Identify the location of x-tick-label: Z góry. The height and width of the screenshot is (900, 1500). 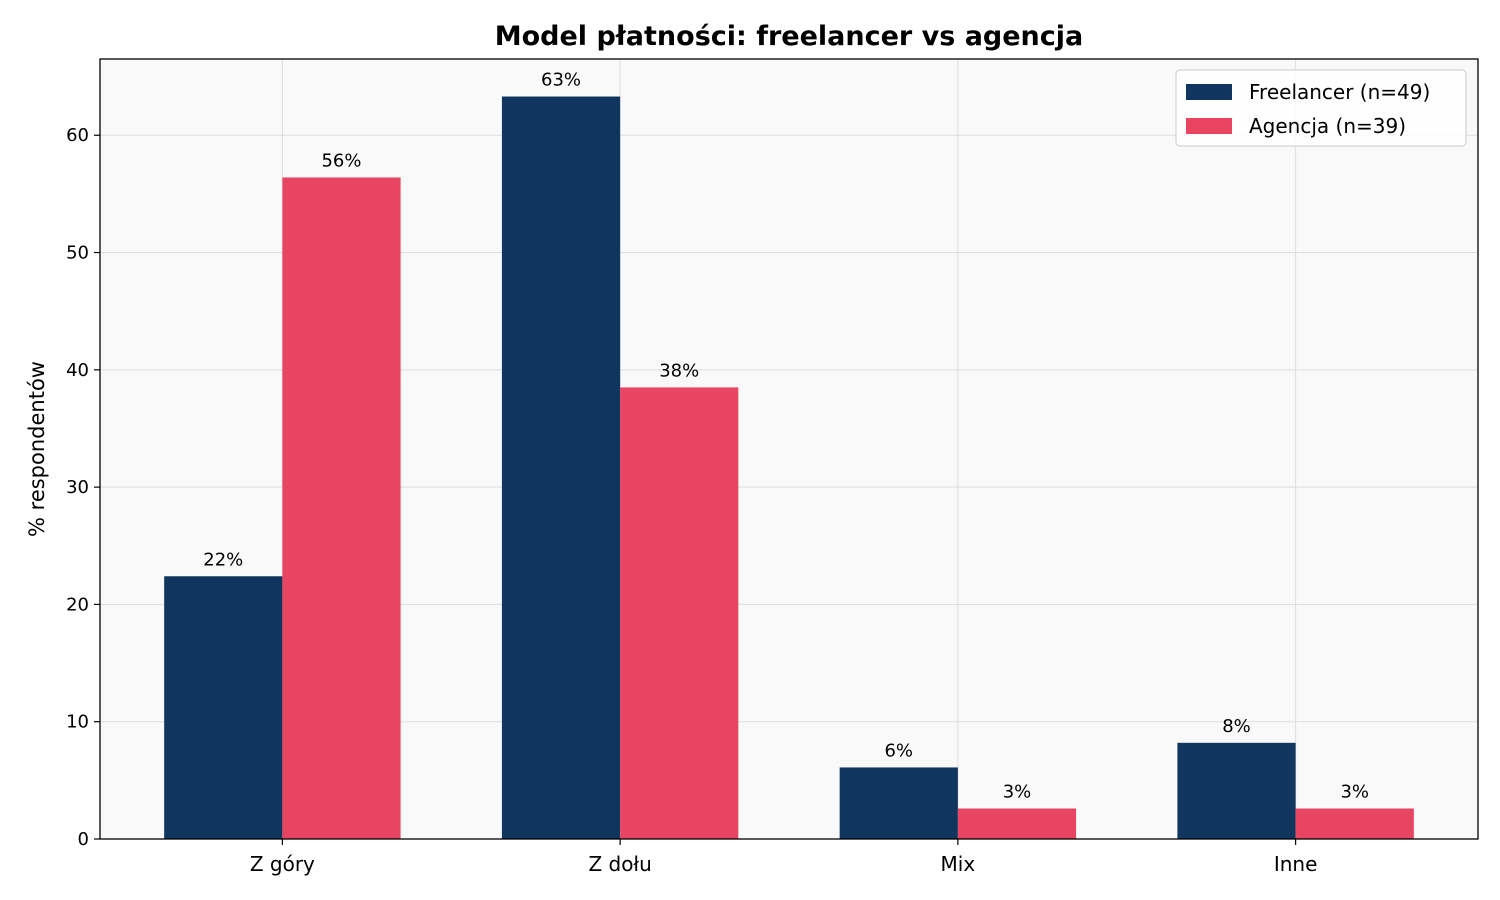
(282, 864).